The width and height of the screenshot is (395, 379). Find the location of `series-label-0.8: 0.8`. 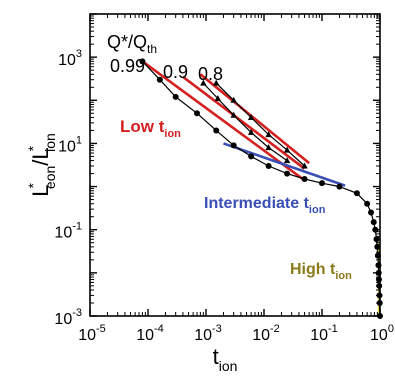

series-label-0.8: 0.8 is located at coordinates (210, 74).